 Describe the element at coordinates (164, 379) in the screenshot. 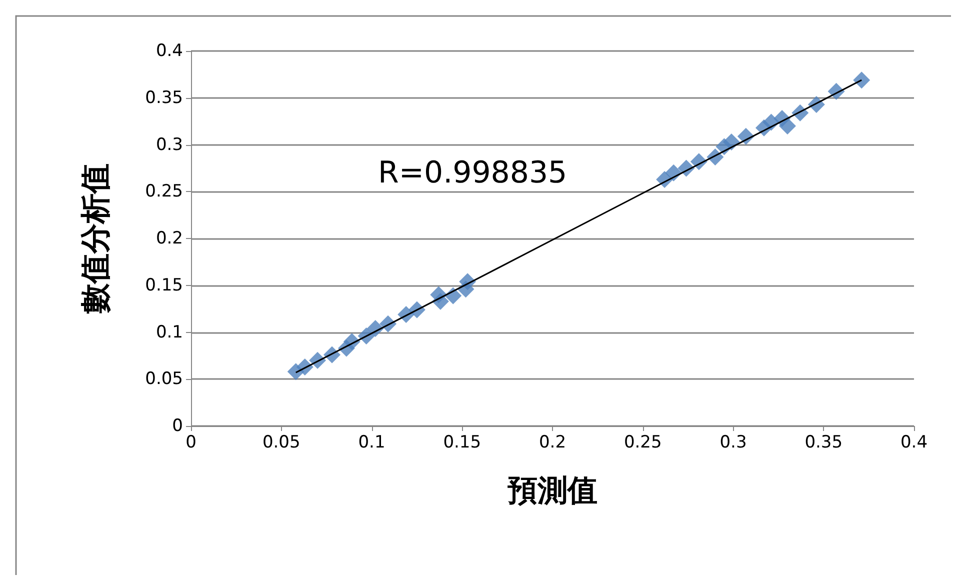

I see `y-tick-label: 0.05` at that location.